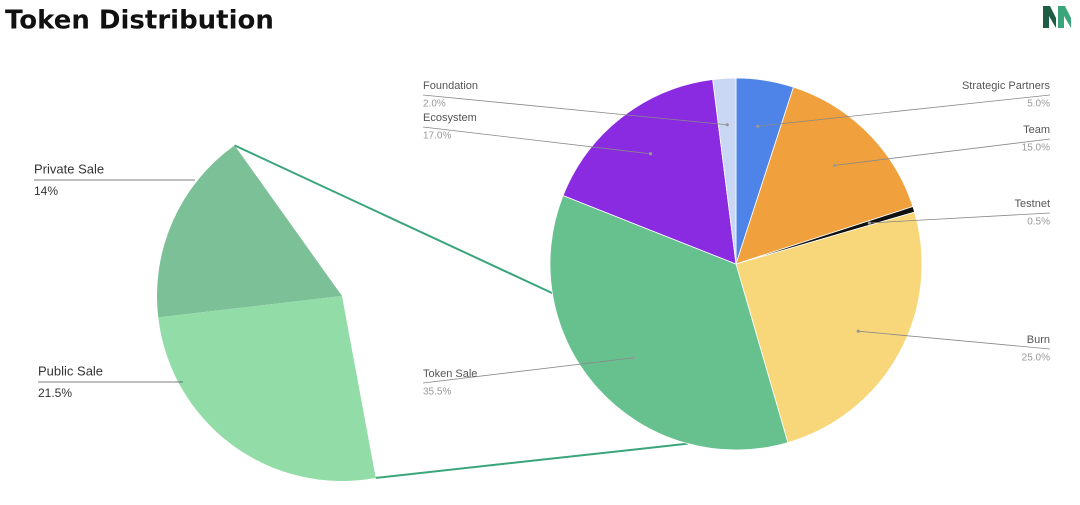  What do you see at coordinates (1032, 204) in the screenshot?
I see `slice-label: Testnet` at bounding box center [1032, 204].